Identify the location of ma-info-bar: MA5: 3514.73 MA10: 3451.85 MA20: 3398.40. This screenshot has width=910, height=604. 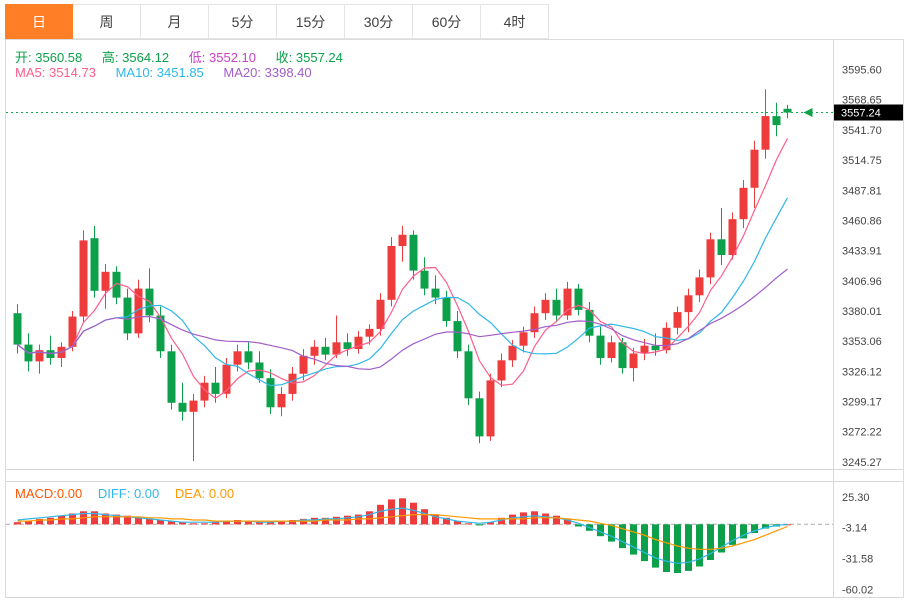
(171, 72).